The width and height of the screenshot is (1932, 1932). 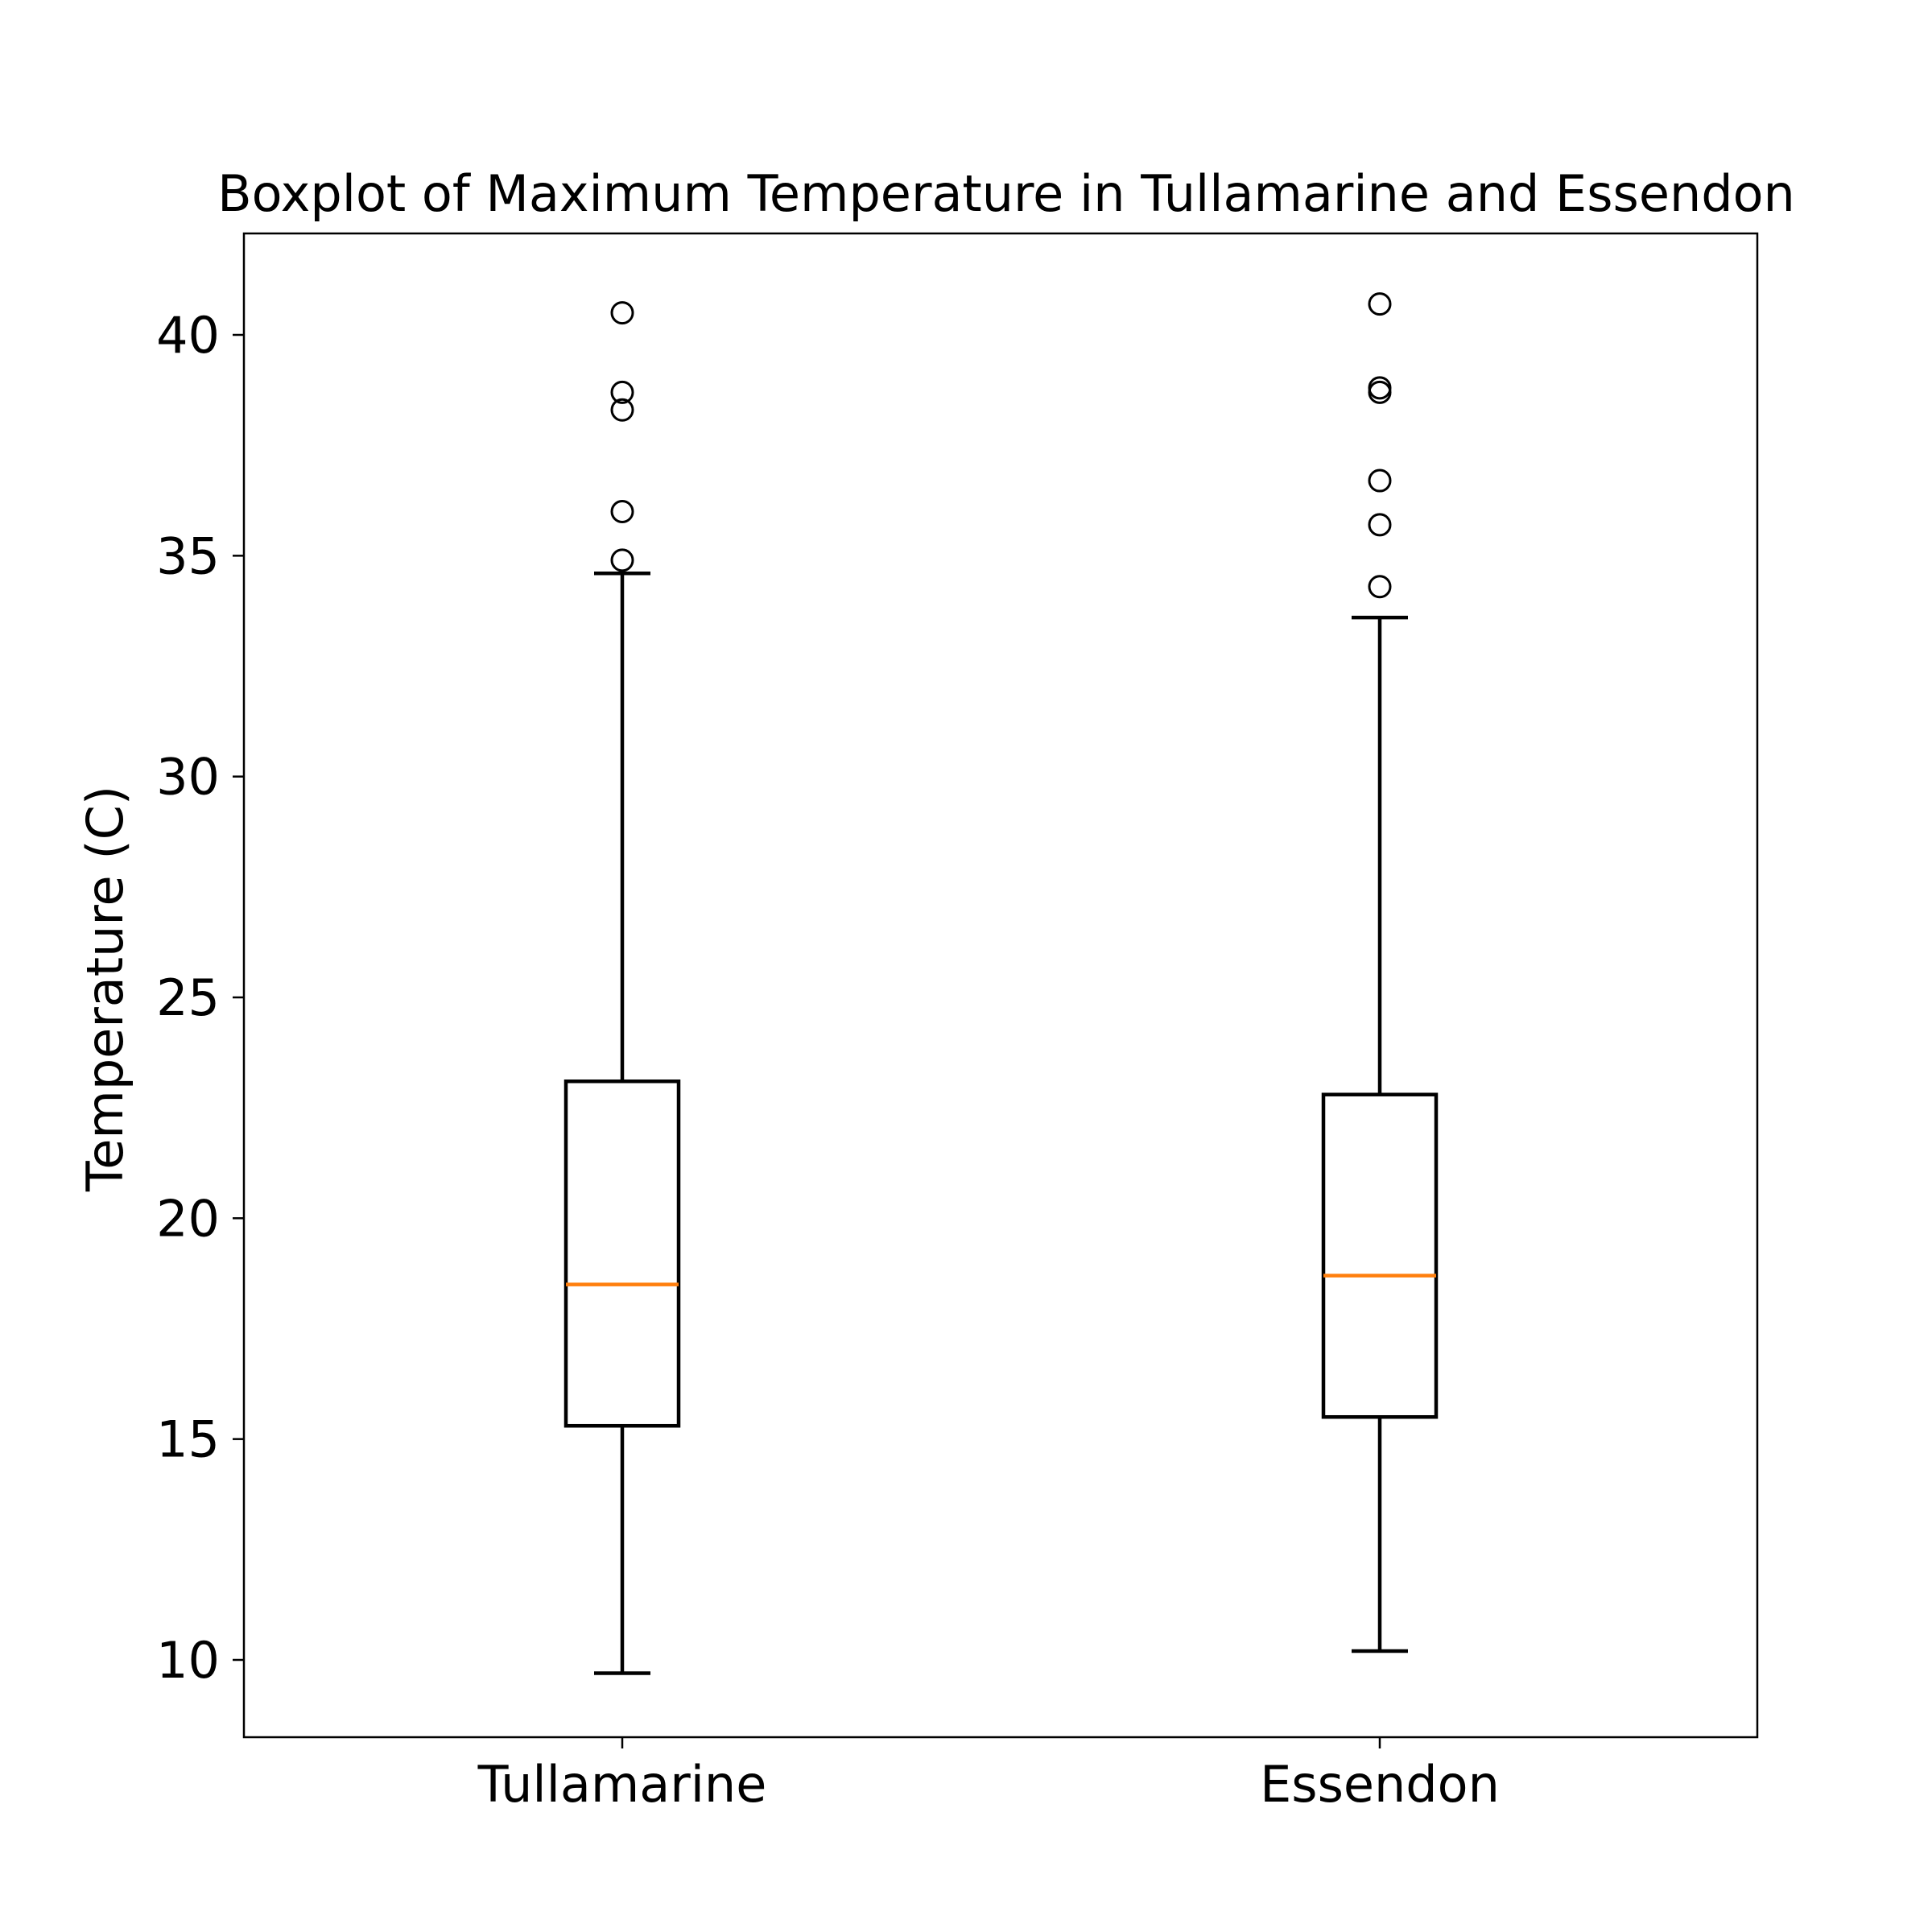 I want to click on y-axis-label: Temperature (C), so click(x=105, y=989).